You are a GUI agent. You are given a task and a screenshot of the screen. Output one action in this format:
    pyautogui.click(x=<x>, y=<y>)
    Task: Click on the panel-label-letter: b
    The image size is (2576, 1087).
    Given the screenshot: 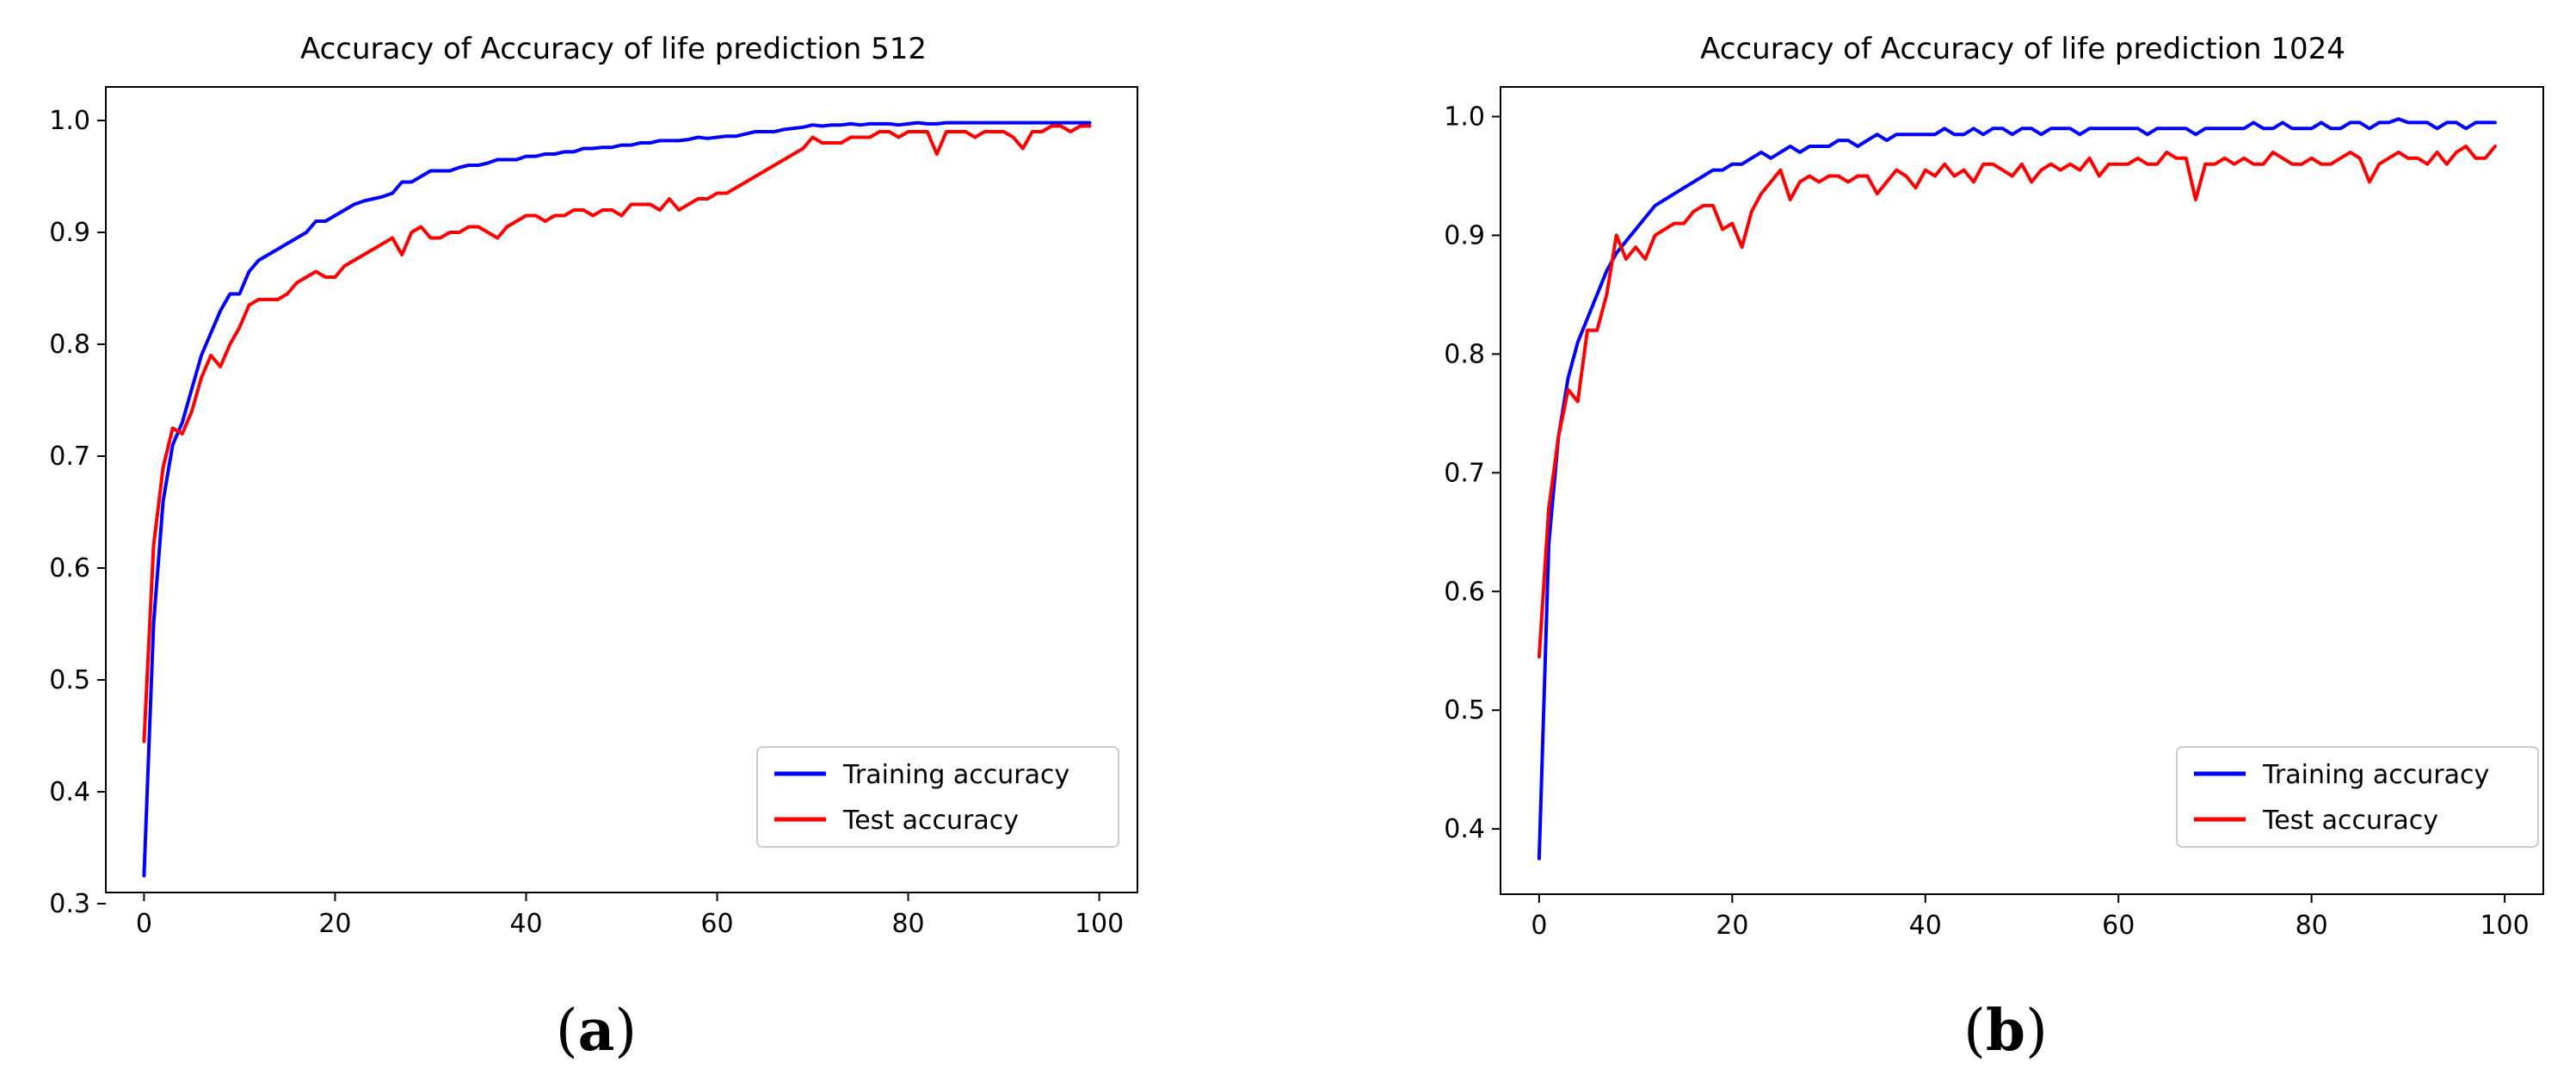 What is the action you would take?
    pyautogui.click(x=2006, y=1030)
    